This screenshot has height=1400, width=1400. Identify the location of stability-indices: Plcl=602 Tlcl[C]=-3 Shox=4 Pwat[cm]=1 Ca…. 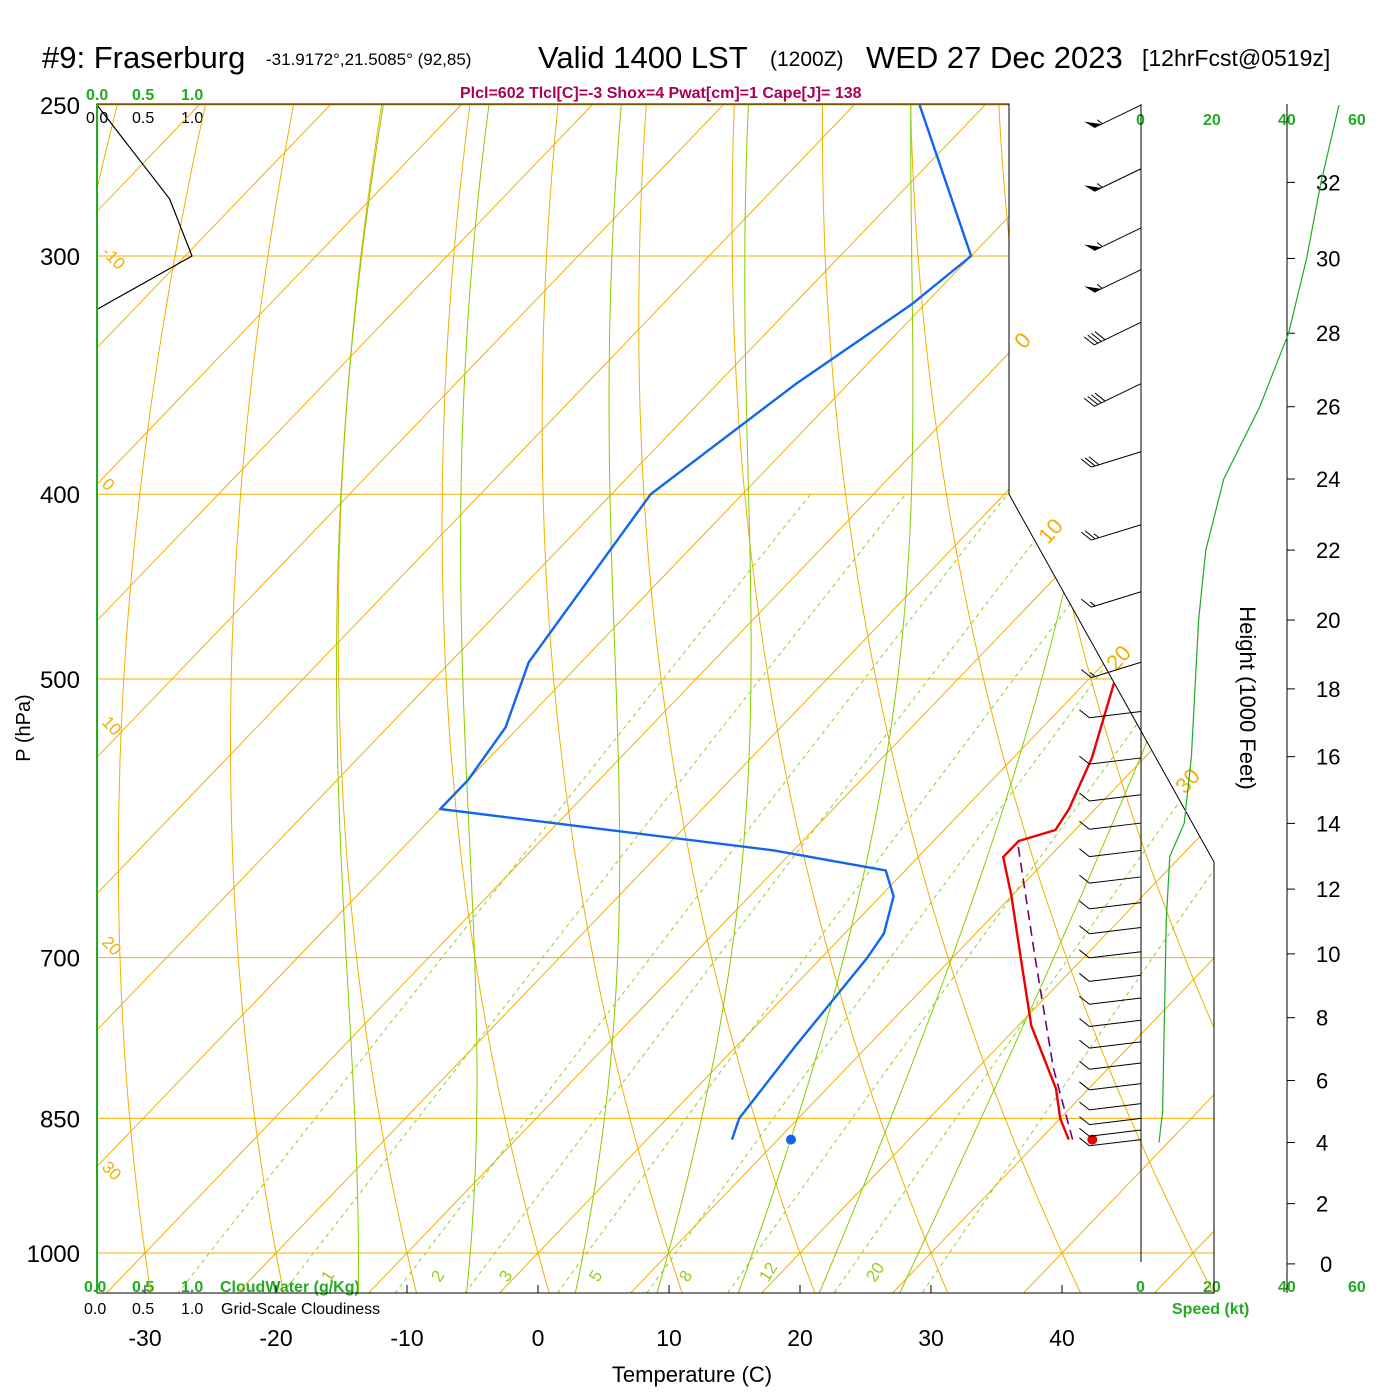
(661, 93).